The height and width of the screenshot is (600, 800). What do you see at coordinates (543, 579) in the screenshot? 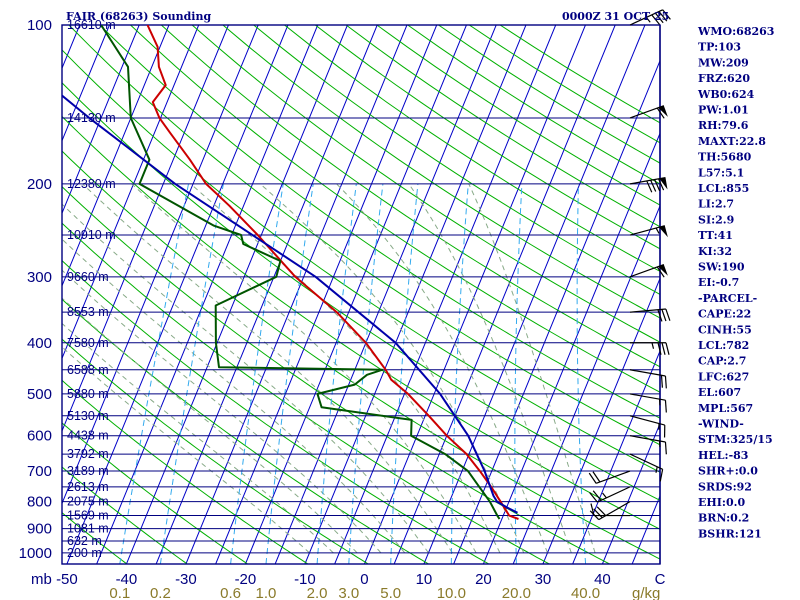
I see `temperature-tick-label: 30` at bounding box center [543, 579].